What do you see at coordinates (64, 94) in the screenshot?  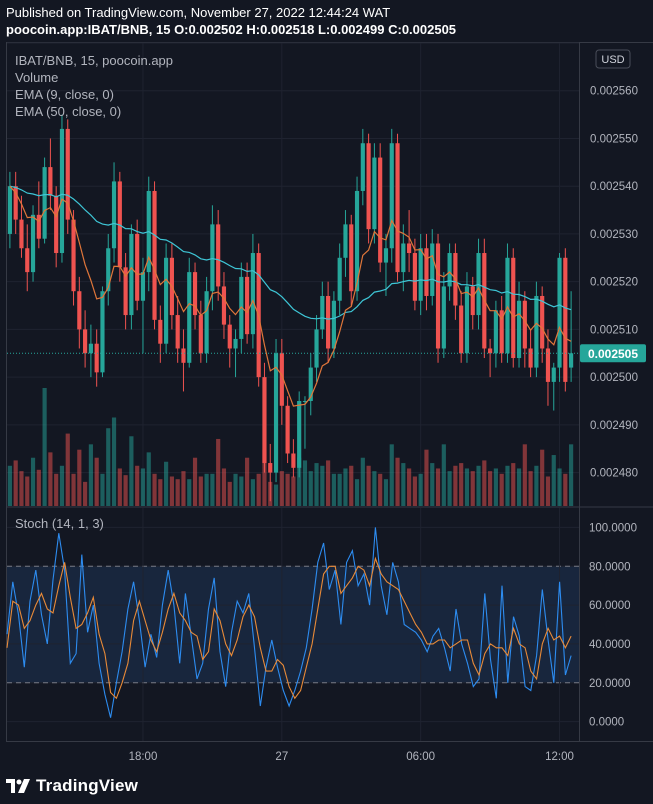 I see `legend-ema9: EMA (9, close, 0)` at bounding box center [64, 94].